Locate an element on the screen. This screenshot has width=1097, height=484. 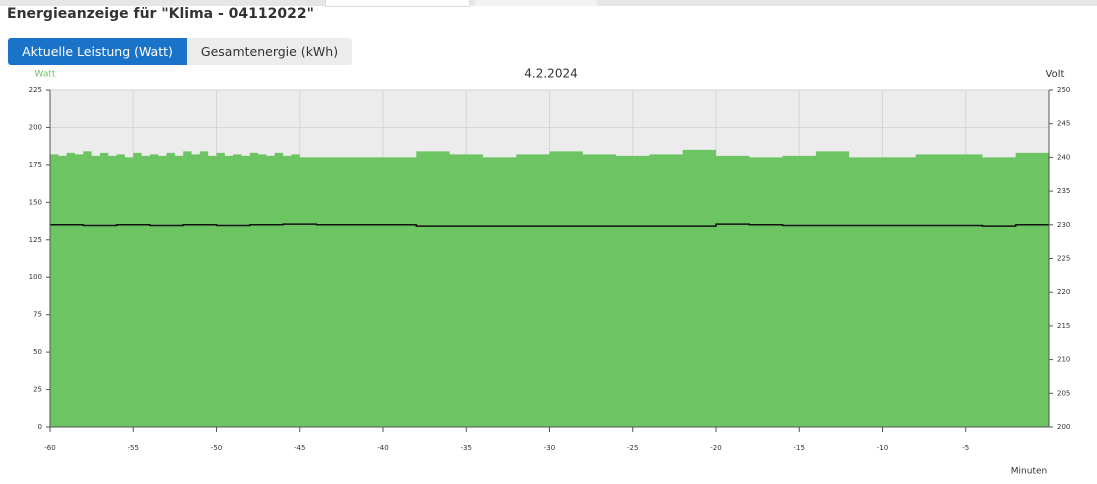
y-tick-label: 150 is located at coordinates (35, 202).